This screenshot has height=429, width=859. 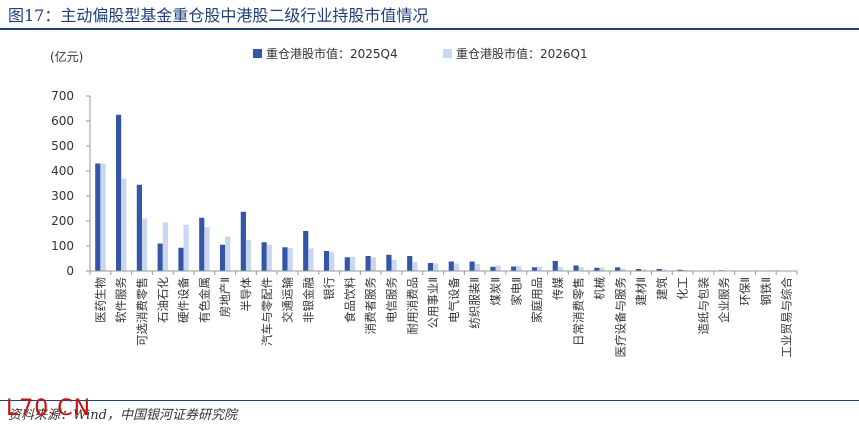 What do you see at coordinates (766, 291) in the screenshot?
I see `x-tick-label: 钢铁Ⅱ` at bounding box center [766, 291].